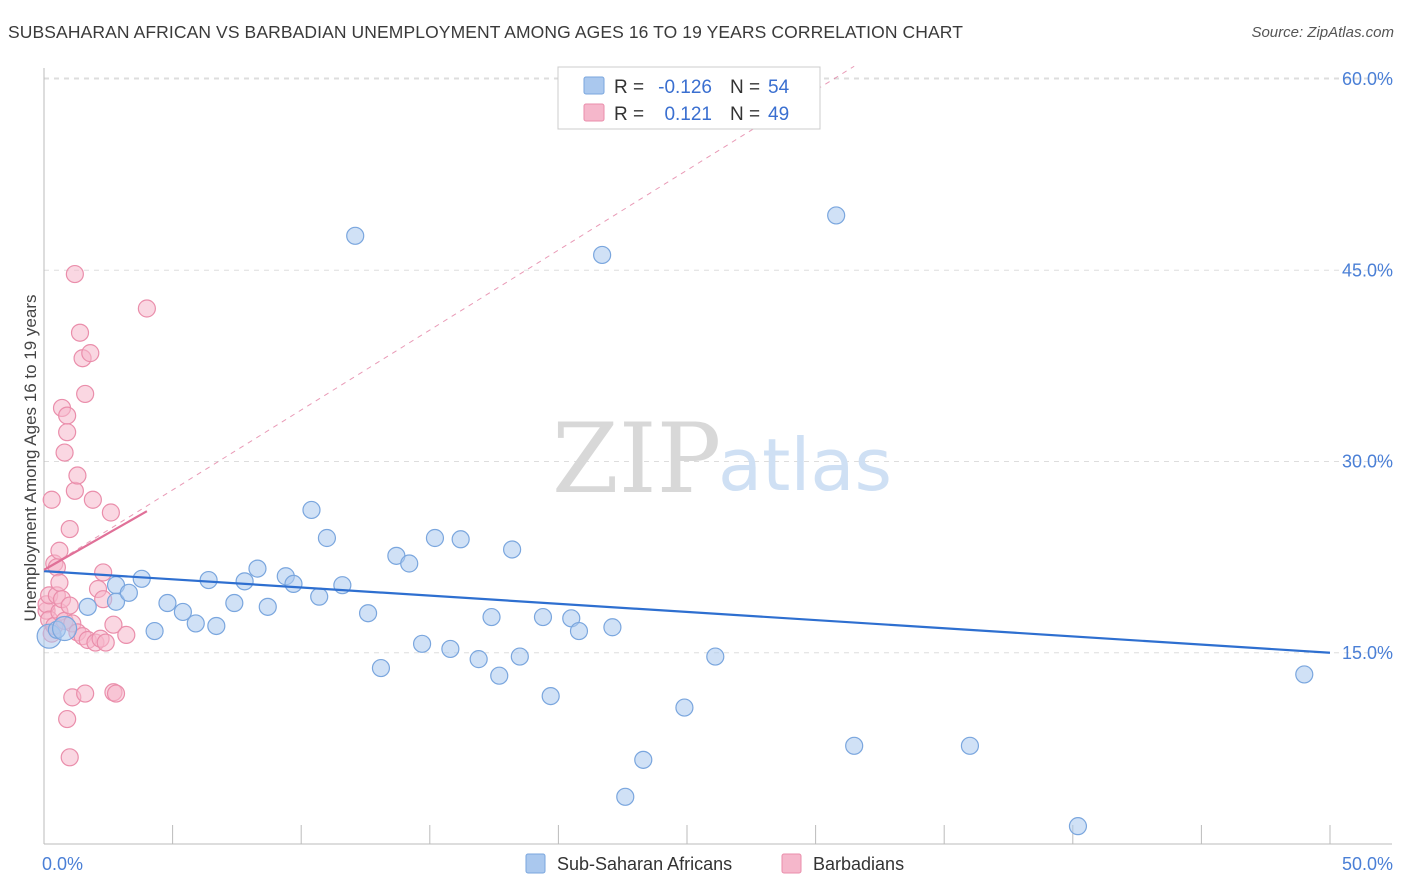 This screenshot has height=892, width=1406. What do you see at coordinates (779, 87) in the screenshot?
I see `legend-n-value-1: 54` at bounding box center [779, 87].